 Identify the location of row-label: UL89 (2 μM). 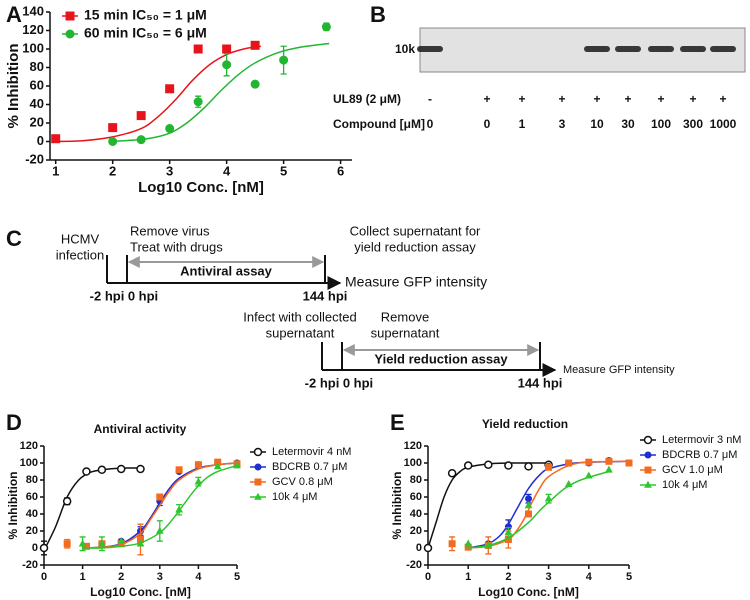
(367, 99).